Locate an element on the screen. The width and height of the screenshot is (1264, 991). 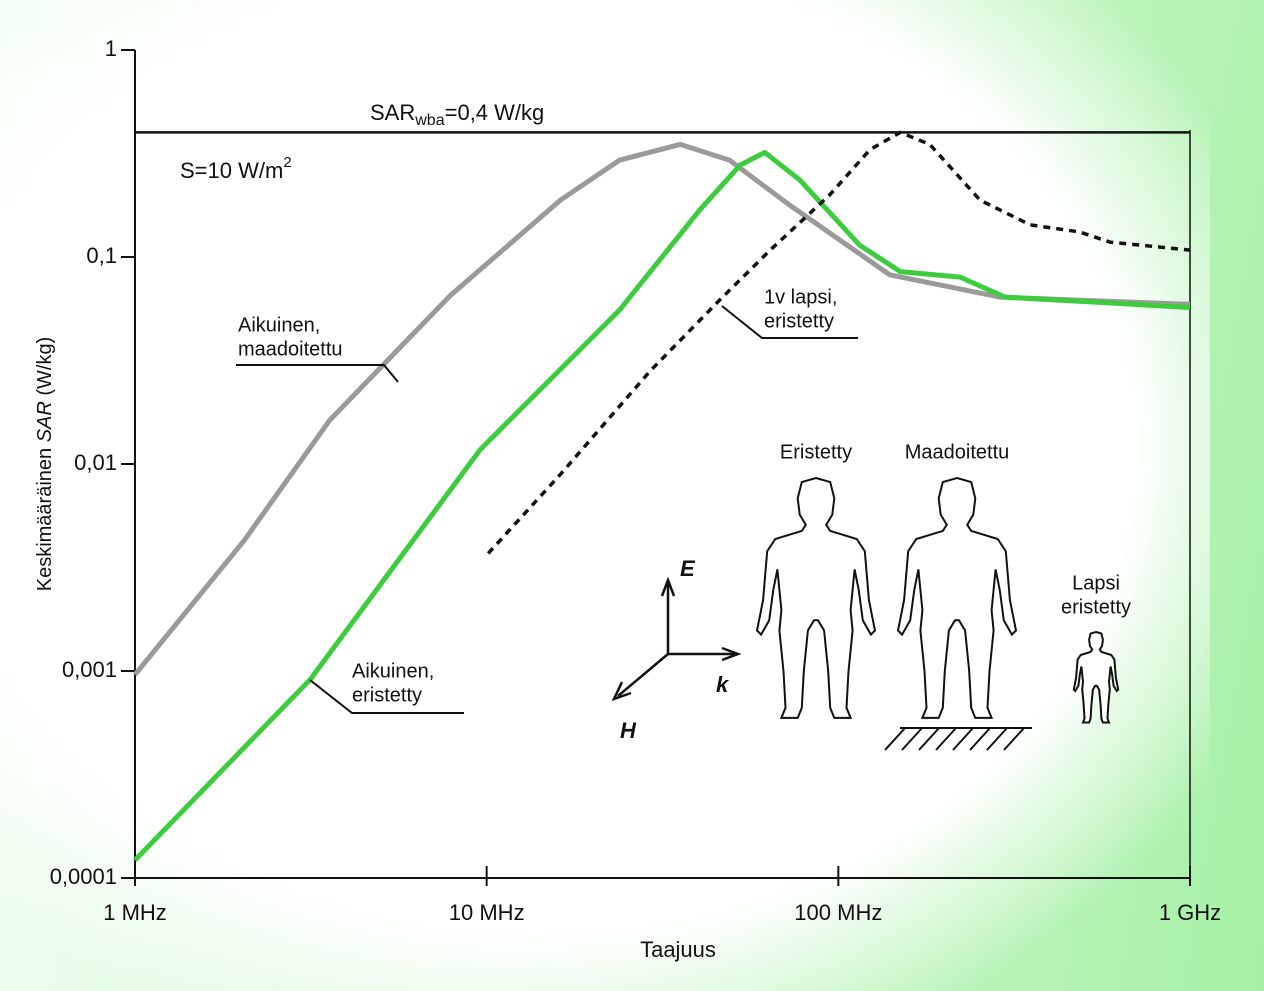
ground is located at coordinates (958, 739).